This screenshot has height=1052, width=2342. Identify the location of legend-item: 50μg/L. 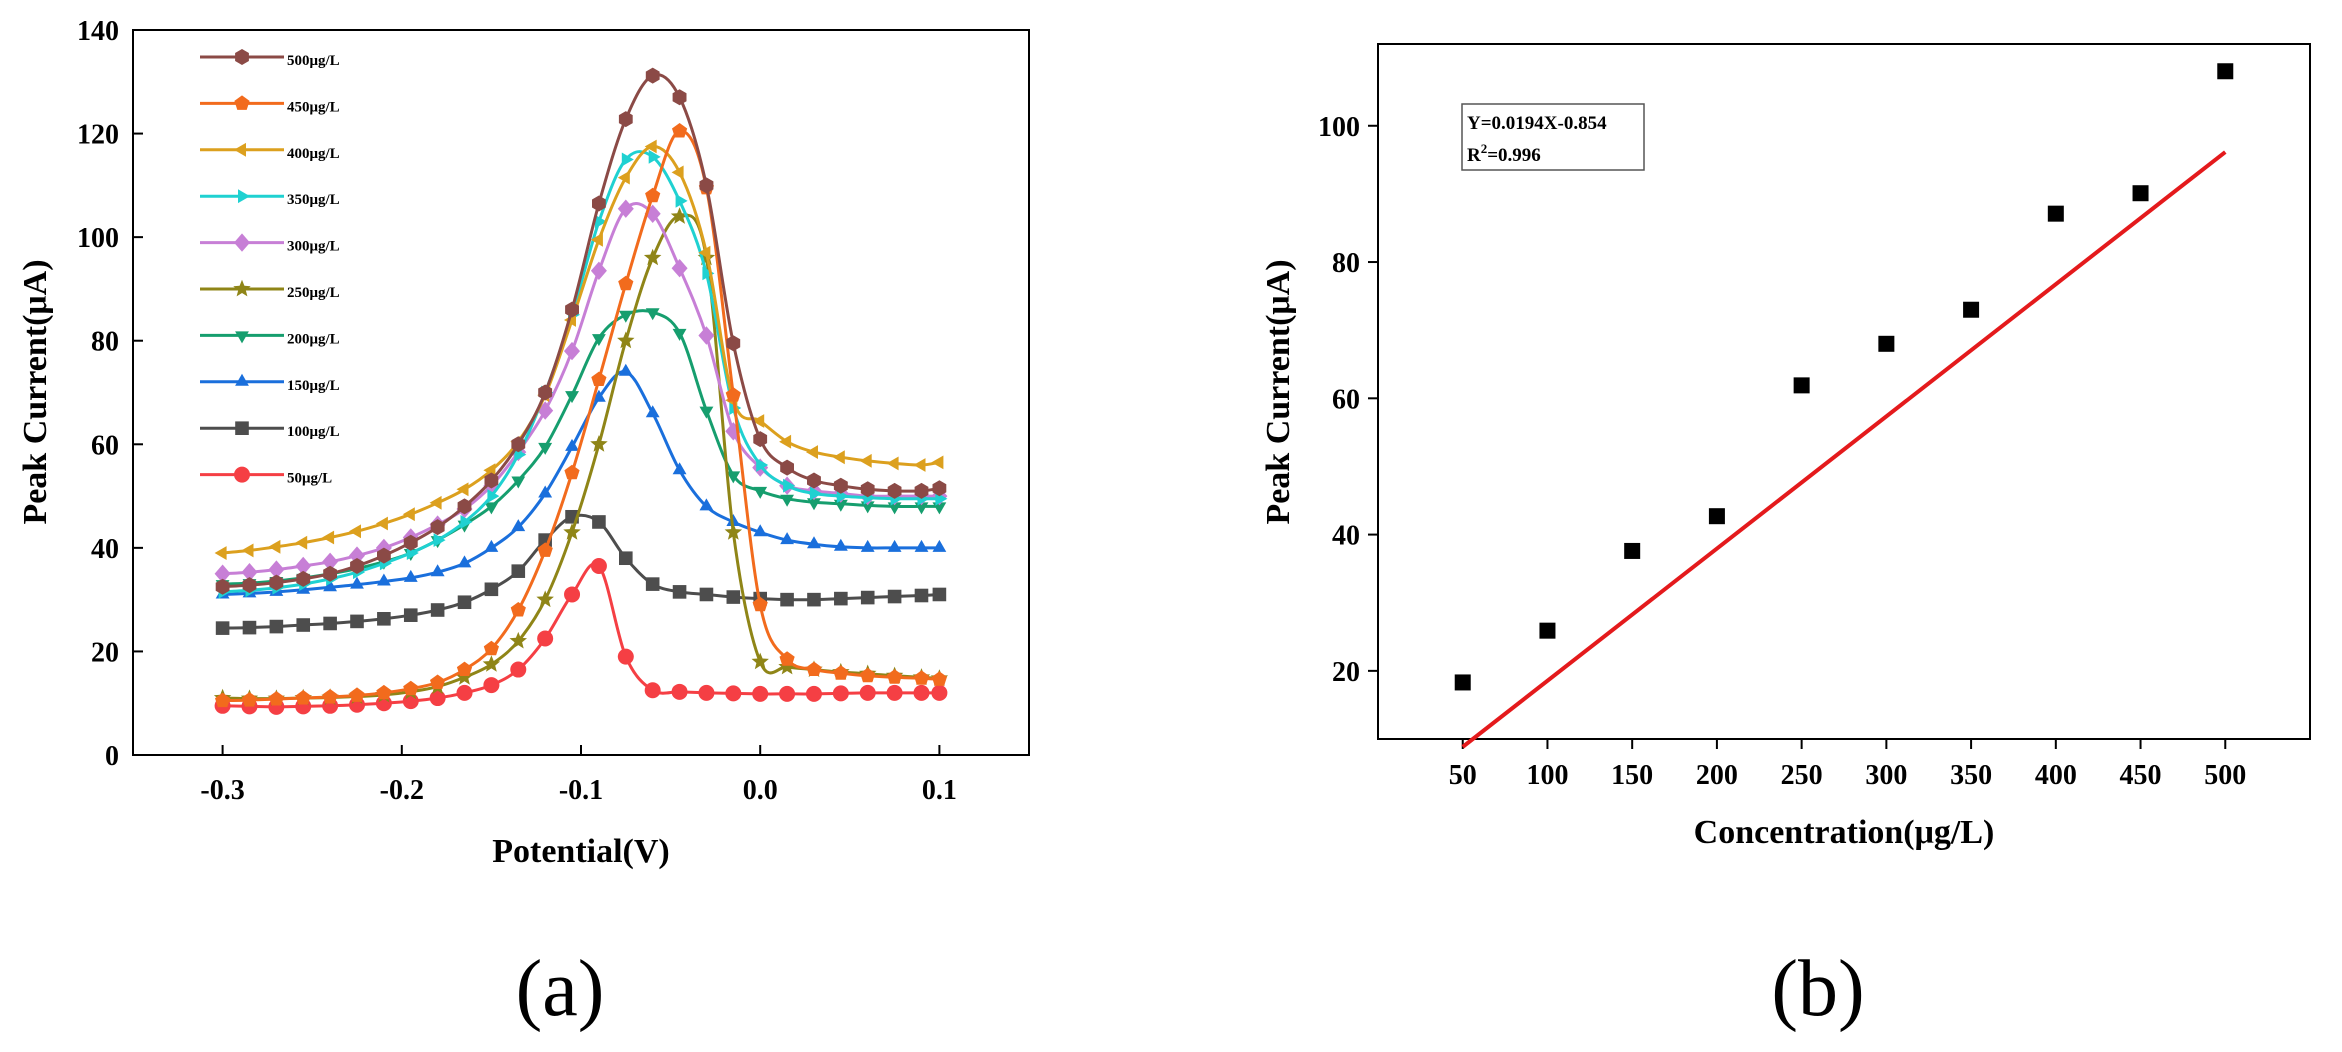
(266, 476).